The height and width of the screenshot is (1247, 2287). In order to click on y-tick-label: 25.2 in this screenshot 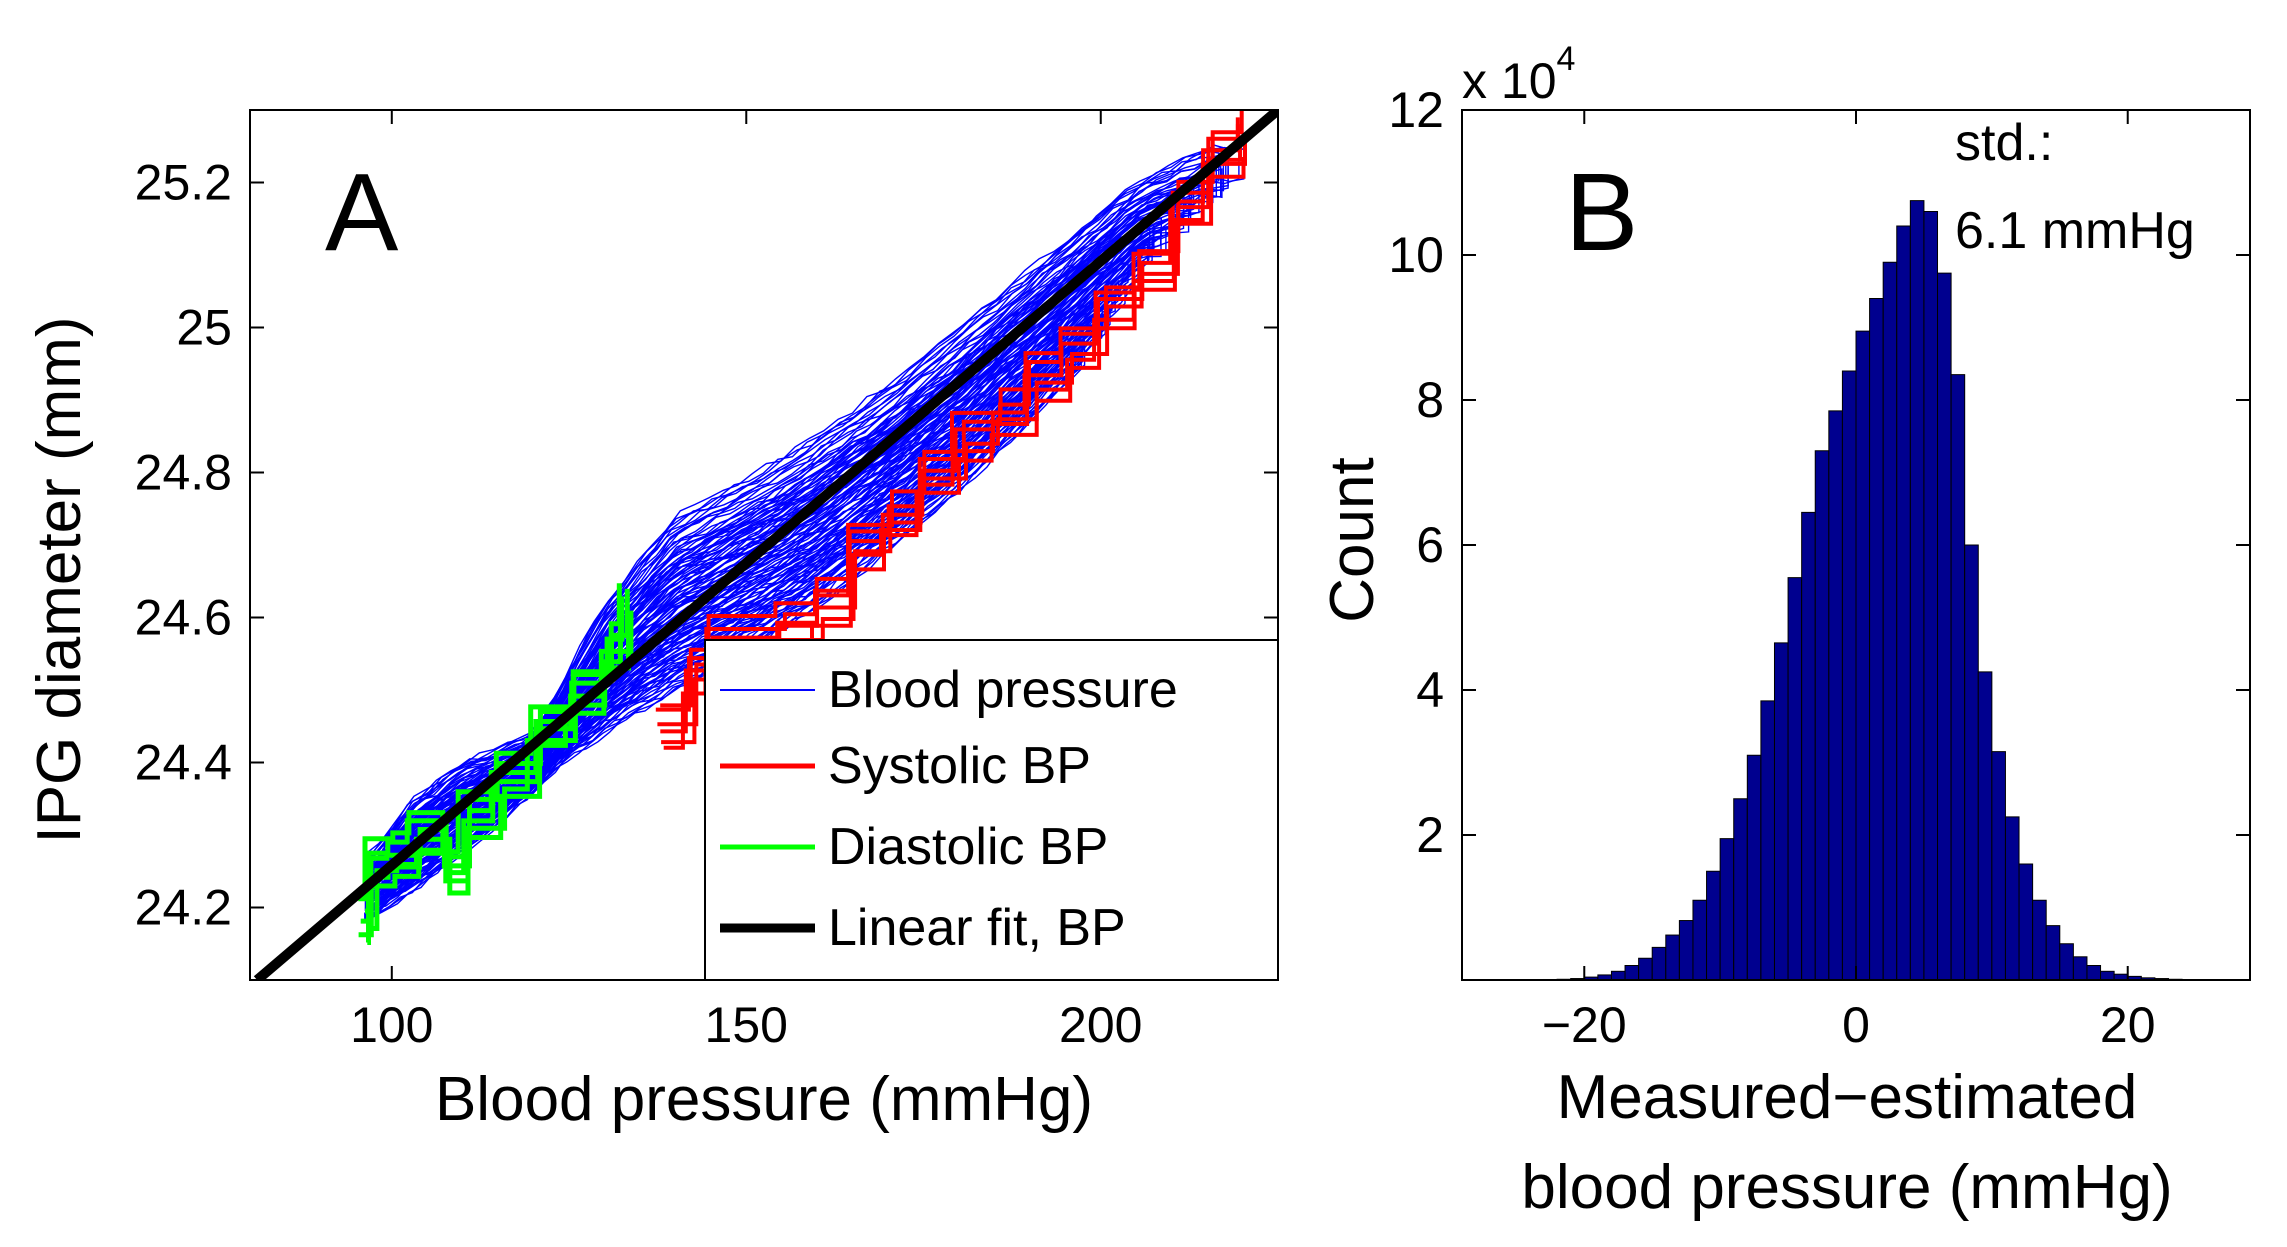, I will do `click(183, 183)`.